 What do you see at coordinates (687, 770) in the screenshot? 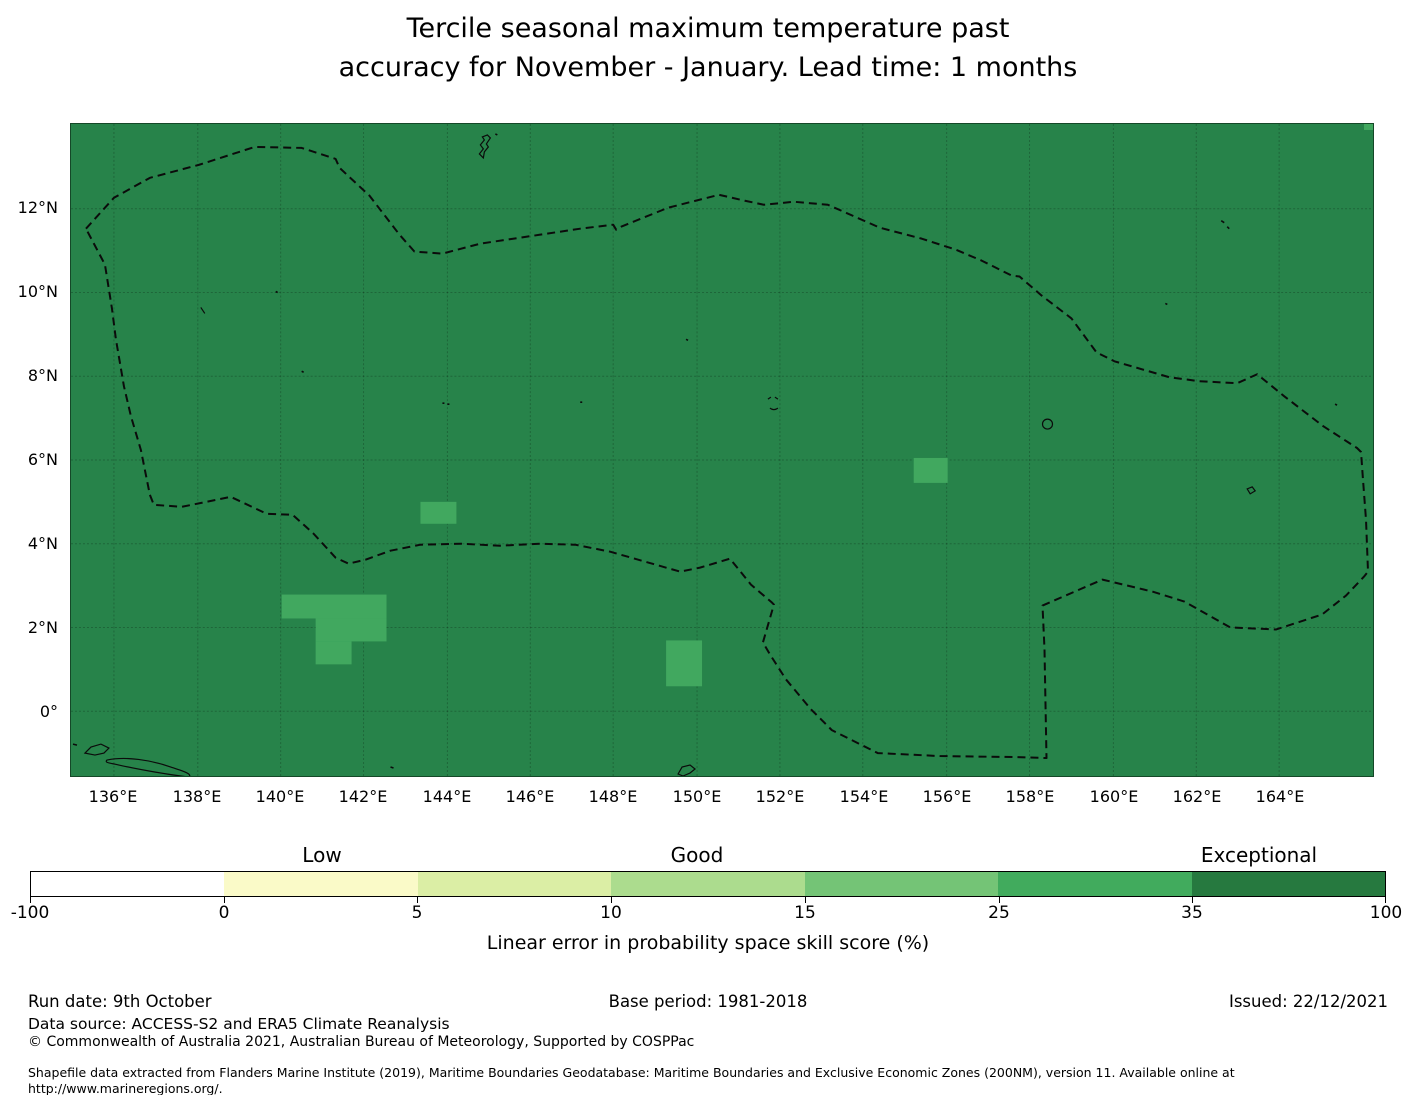
I see `small-islands-outline` at bounding box center [687, 770].